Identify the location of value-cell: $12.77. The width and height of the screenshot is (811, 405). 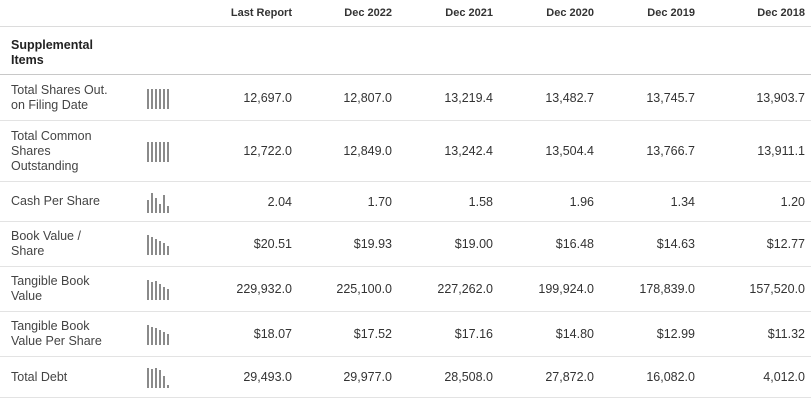
(756, 244).